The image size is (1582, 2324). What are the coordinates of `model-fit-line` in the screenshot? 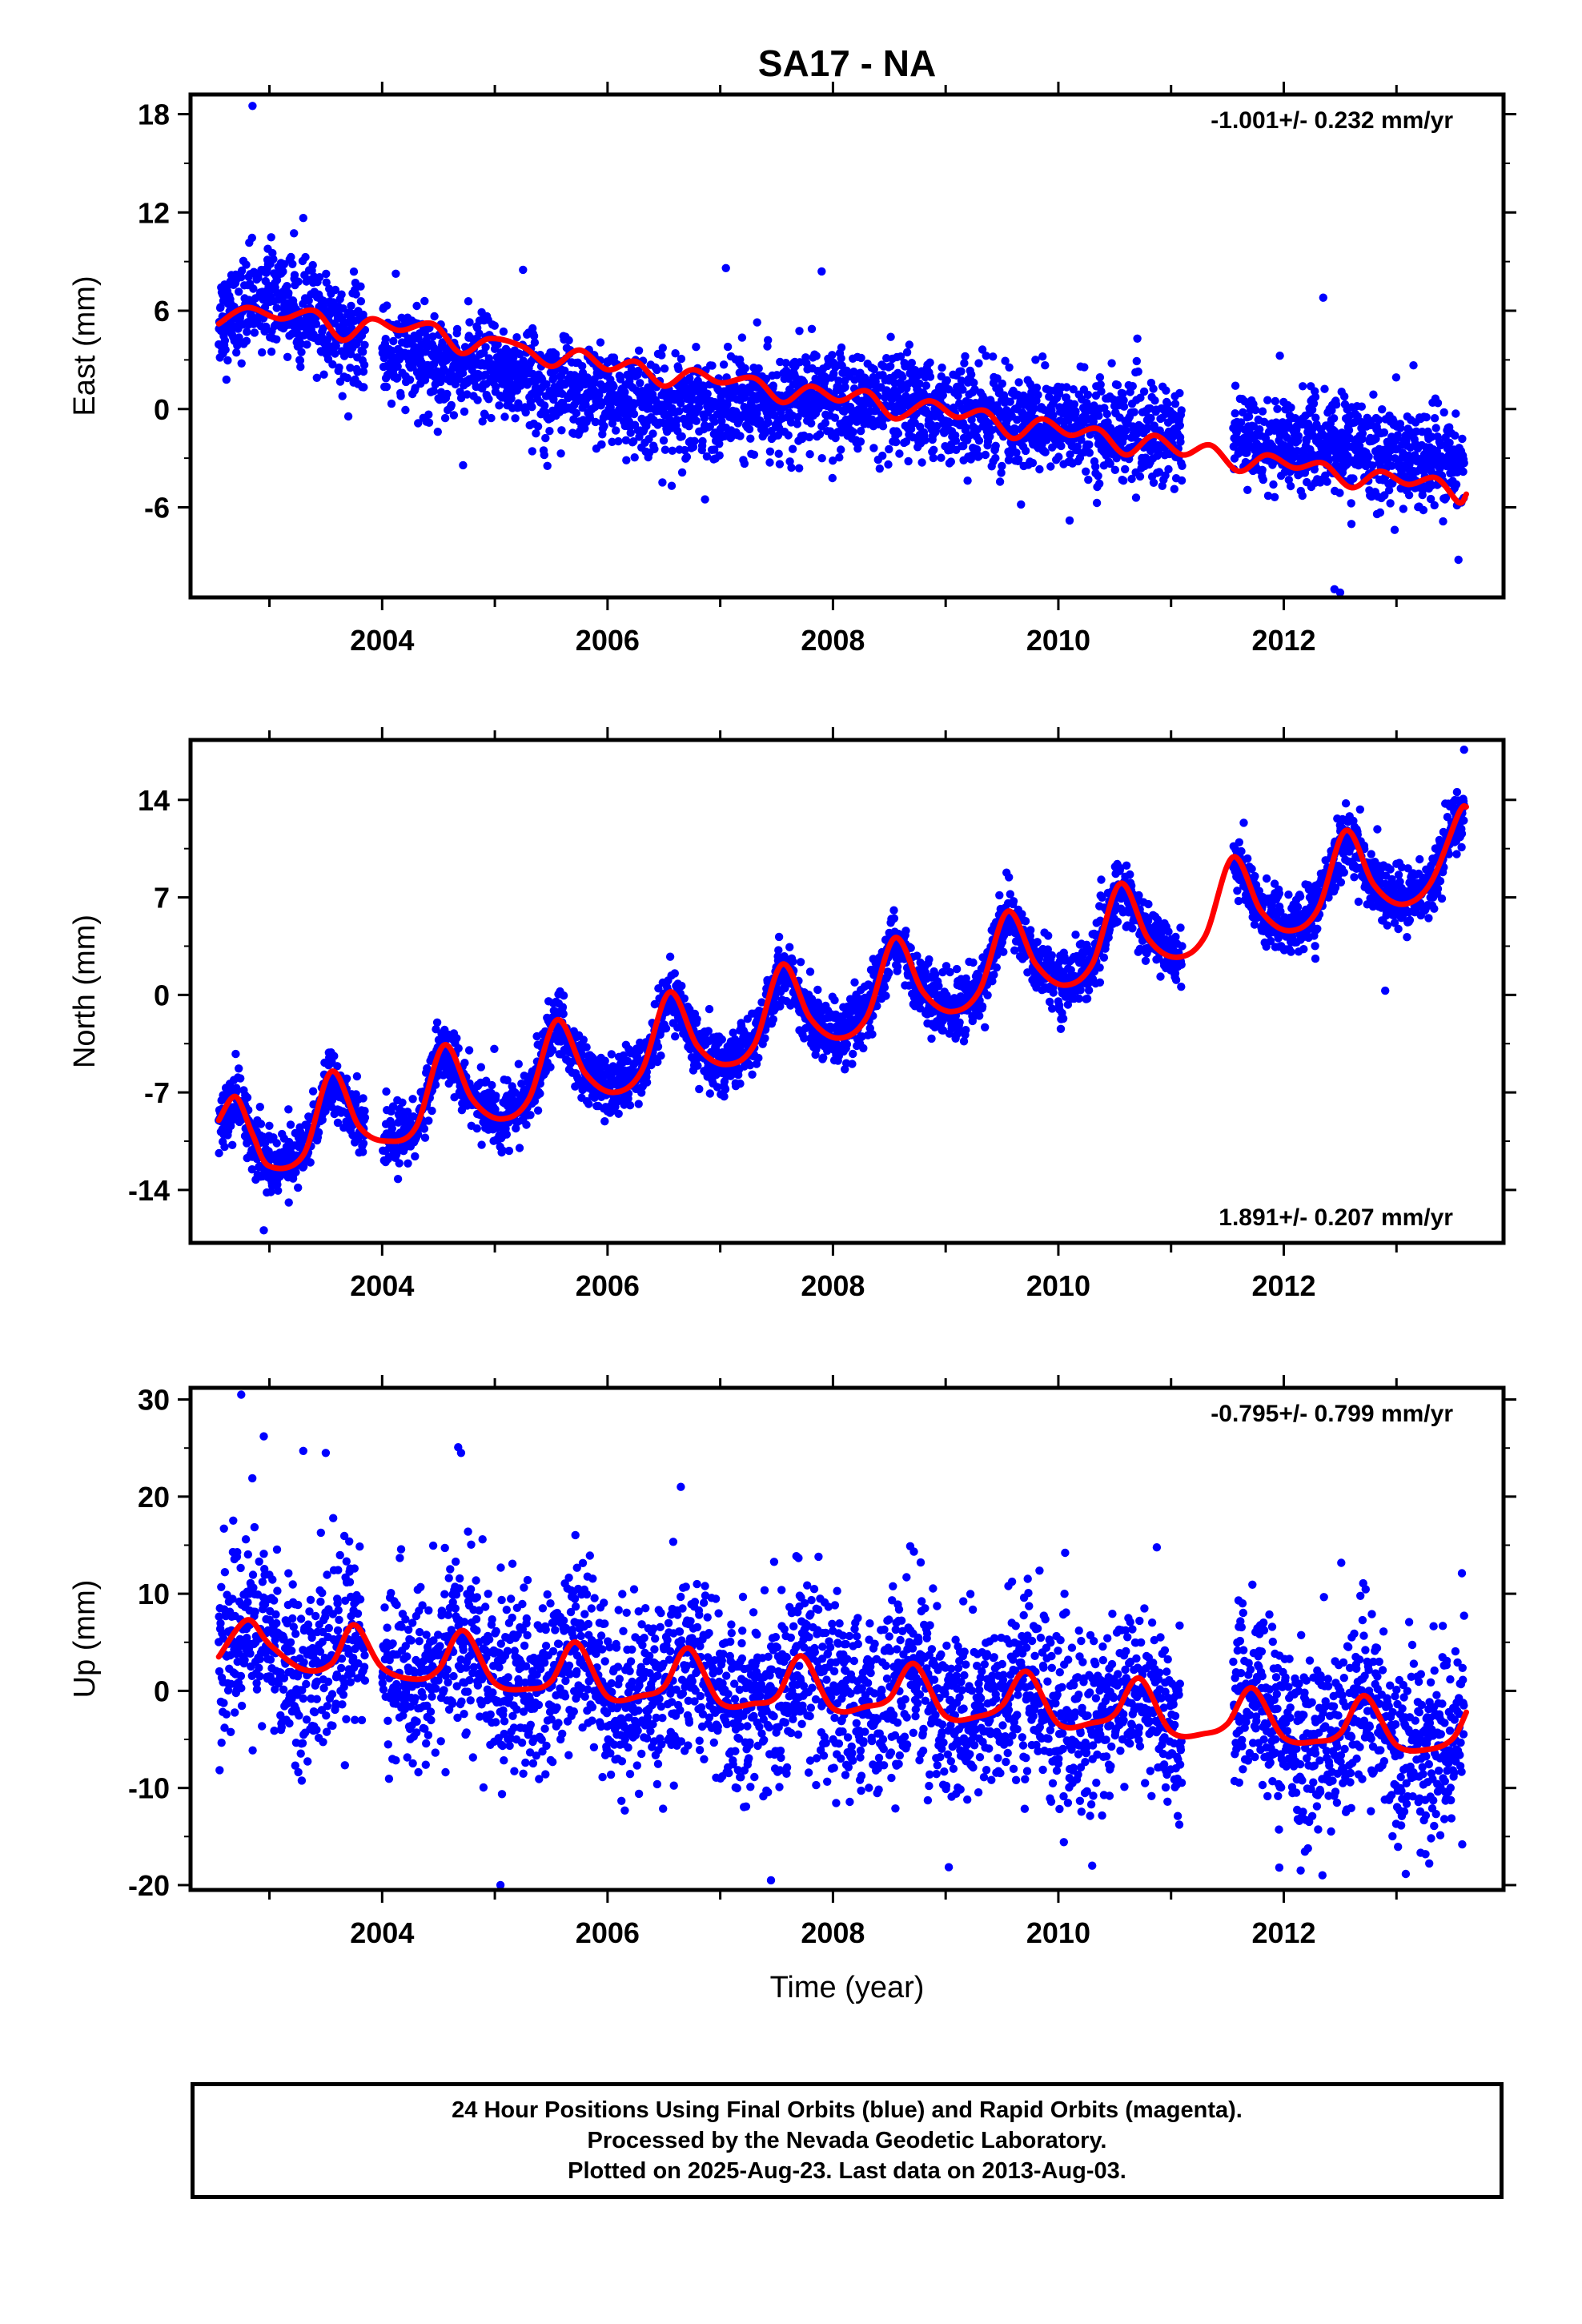 It's located at (842, 405).